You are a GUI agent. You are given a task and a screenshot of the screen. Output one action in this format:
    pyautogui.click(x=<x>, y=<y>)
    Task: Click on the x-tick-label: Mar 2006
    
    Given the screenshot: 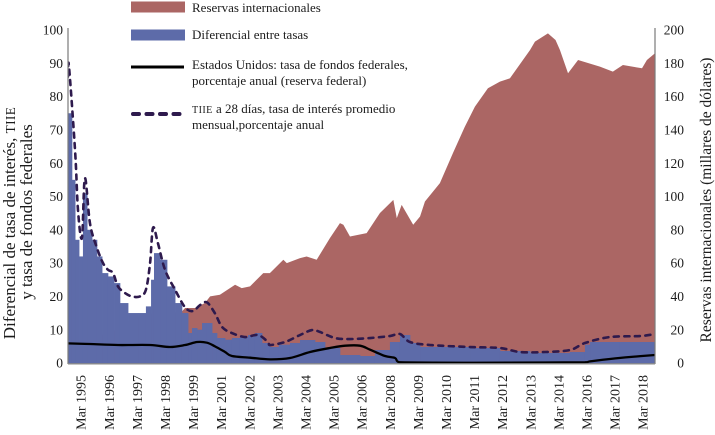 What is the action you would take?
    pyautogui.click(x=363, y=402)
    